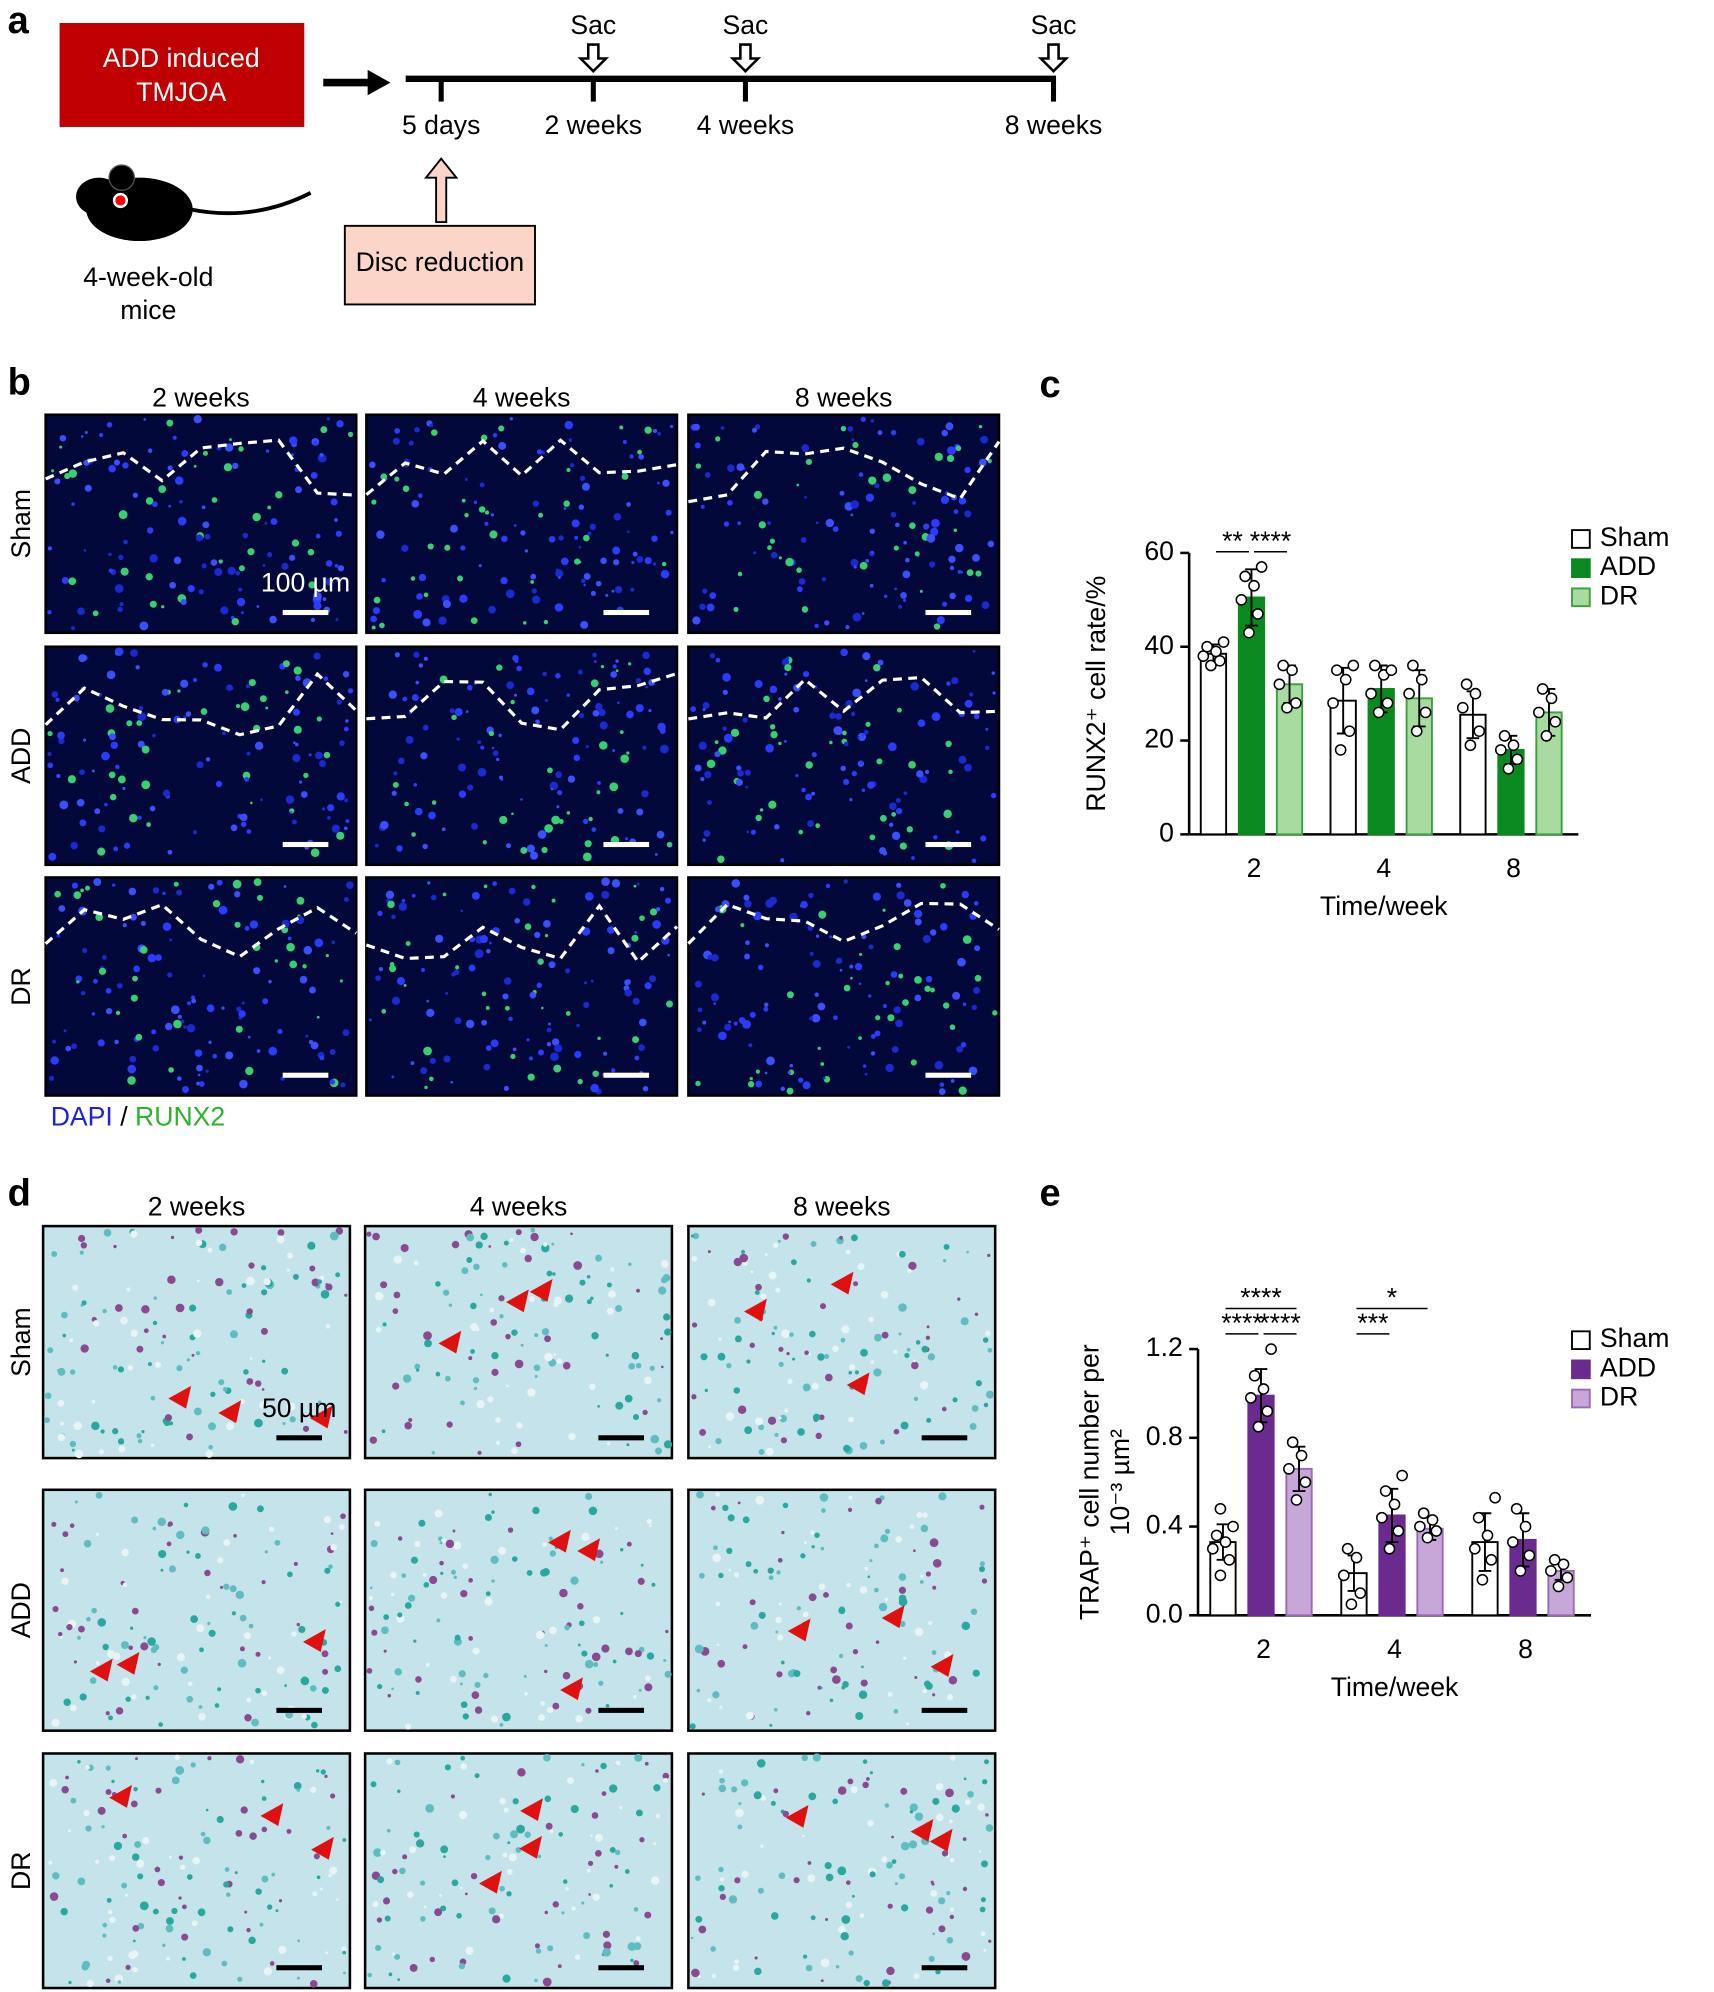  Describe the element at coordinates (1254, 868) in the screenshot. I see `x-tick-label: 2` at that location.